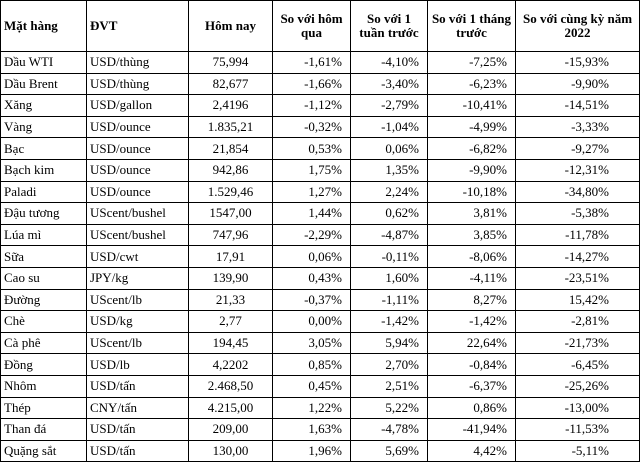 The width and height of the screenshot is (640, 465). Describe the element at coordinates (320, 321) in the screenshot. I see `table-row: Chè USD/kg 2,77 0,00% -1,42% -1,42% -2,81%` at that location.